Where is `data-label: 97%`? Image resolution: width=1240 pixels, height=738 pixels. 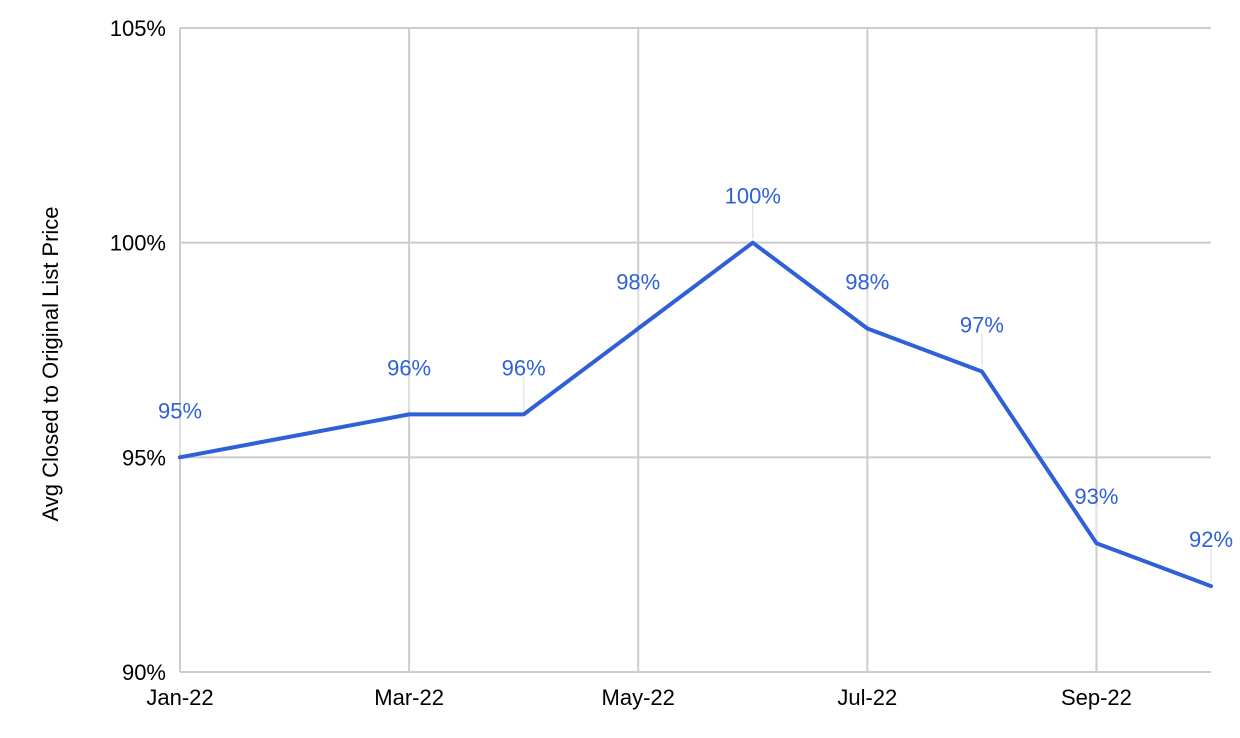 data-label: 97% is located at coordinates (982, 324).